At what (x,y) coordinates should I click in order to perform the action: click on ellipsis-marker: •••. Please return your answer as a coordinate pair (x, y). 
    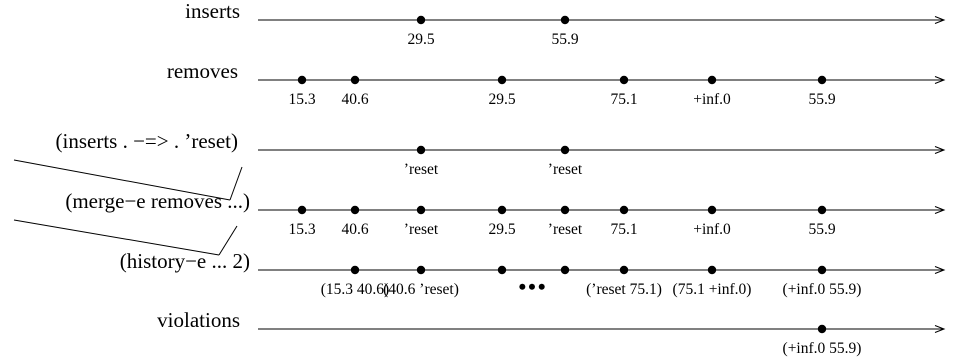
    Looking at the image, I should click on (532, 286).